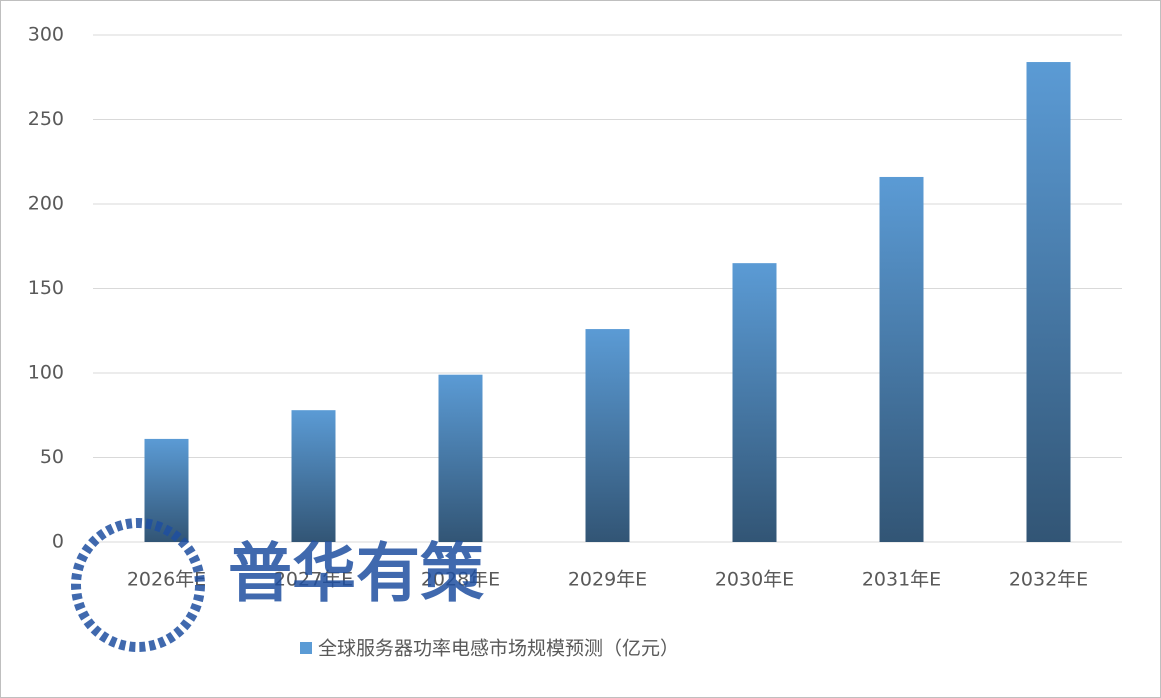 Image resolution: width=1161 pixels, height=698 pixels. I want to click on x-tick-label: 2026年E, so click(166, 580).